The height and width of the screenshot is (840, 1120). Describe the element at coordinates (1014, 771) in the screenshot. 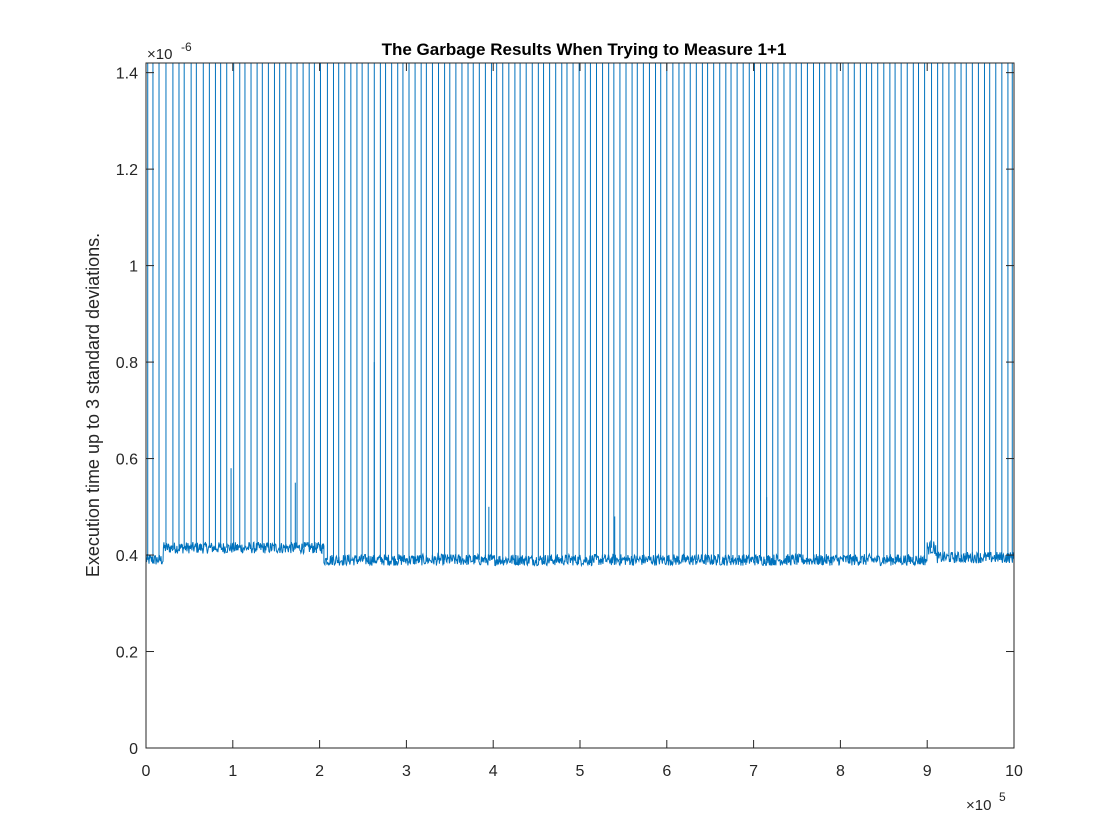

I see `x-tick-label: 10` at that location.